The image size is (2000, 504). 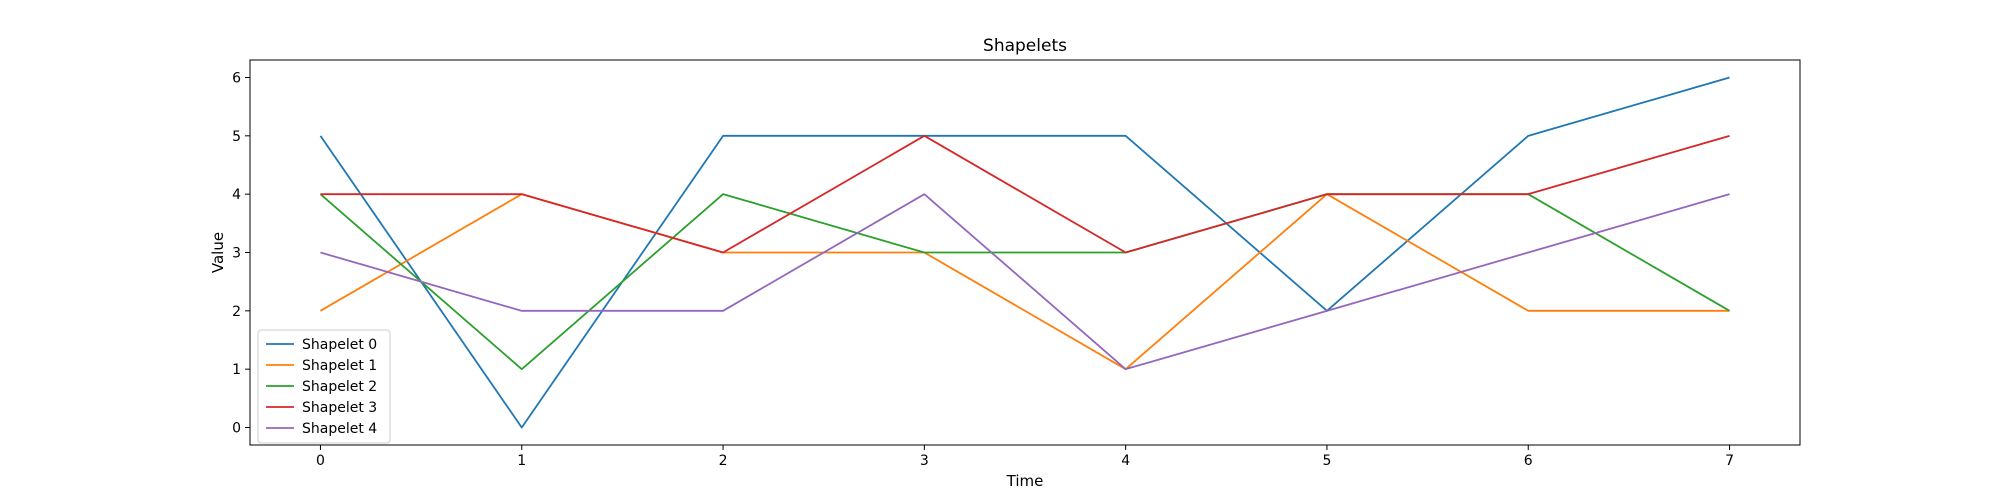 I want to click on x-tick-label: 7, so click(x=1729, y=461).